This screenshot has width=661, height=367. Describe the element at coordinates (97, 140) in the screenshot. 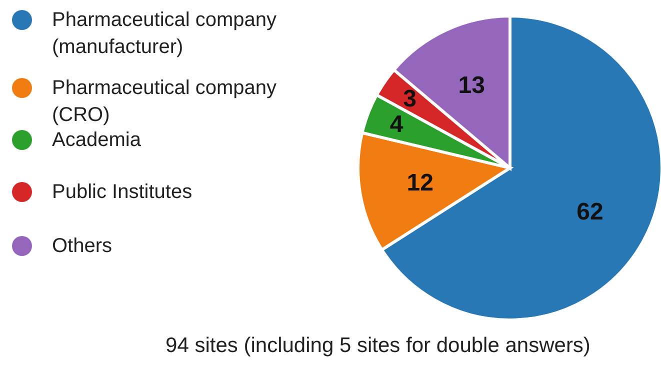

I see `legend-label: Academia` at that location.